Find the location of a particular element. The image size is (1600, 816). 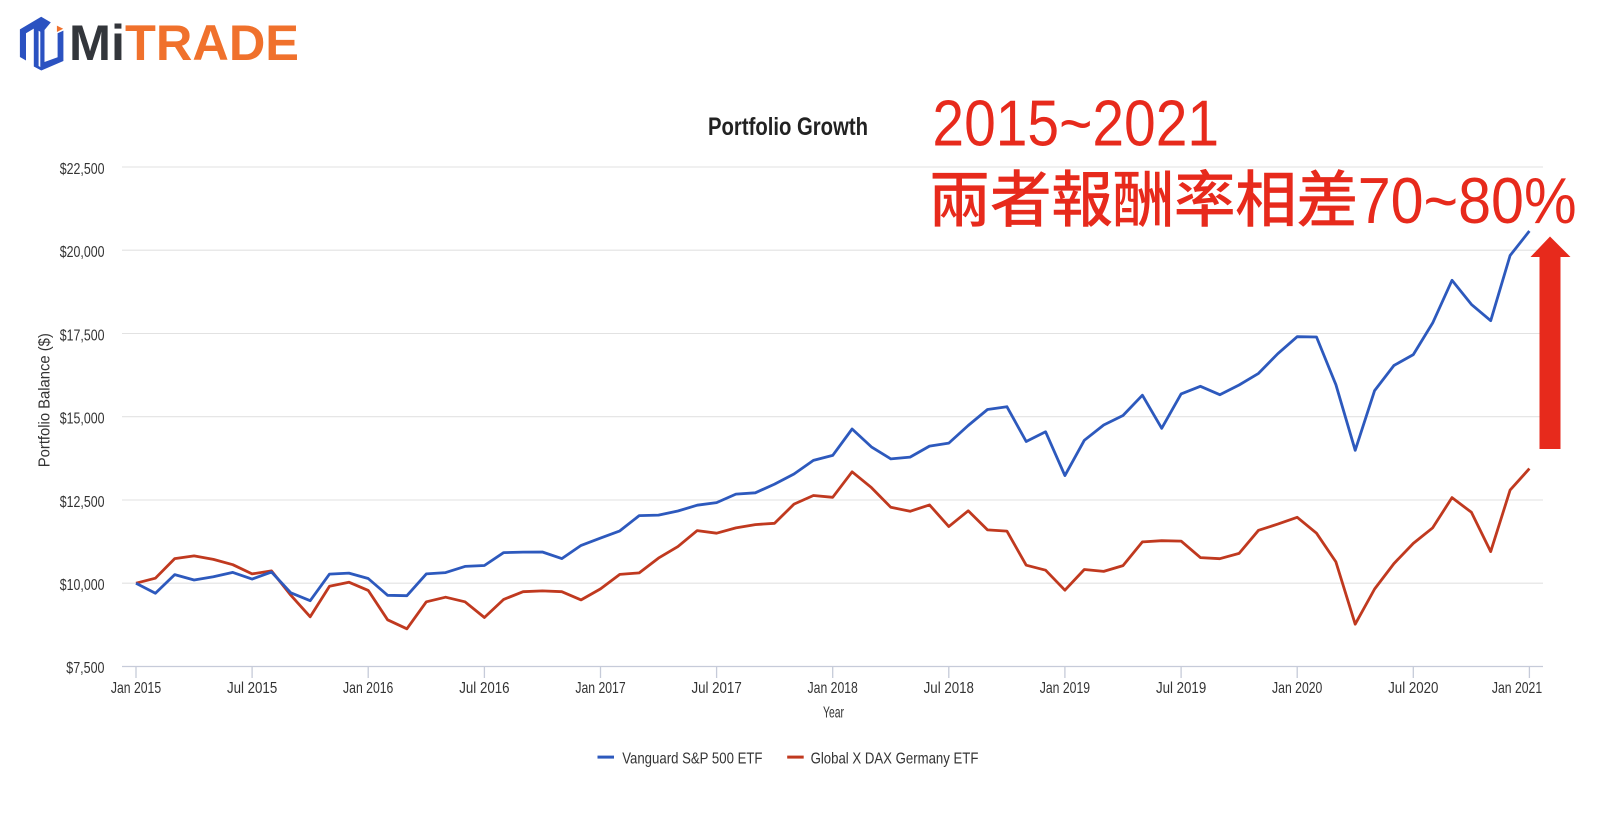

svg-text: TRADE is located at coordinates (212, 43).